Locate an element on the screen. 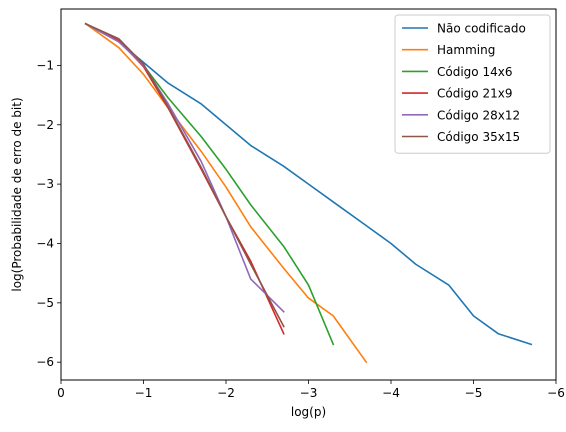 This screenshot has height=432, width=566. x-tick-label: −6 is located at coordinates (556, 393).